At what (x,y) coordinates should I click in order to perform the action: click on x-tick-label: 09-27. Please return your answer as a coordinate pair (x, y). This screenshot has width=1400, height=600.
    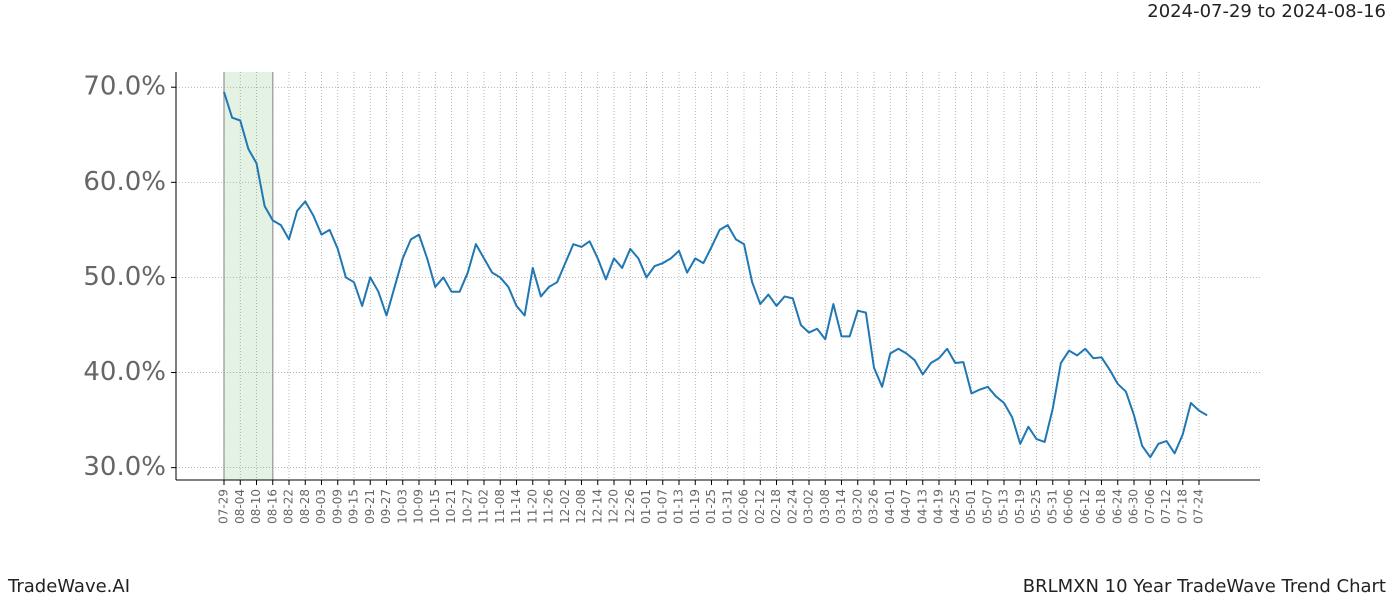
    Looking at the image, I should click on (386, 506).